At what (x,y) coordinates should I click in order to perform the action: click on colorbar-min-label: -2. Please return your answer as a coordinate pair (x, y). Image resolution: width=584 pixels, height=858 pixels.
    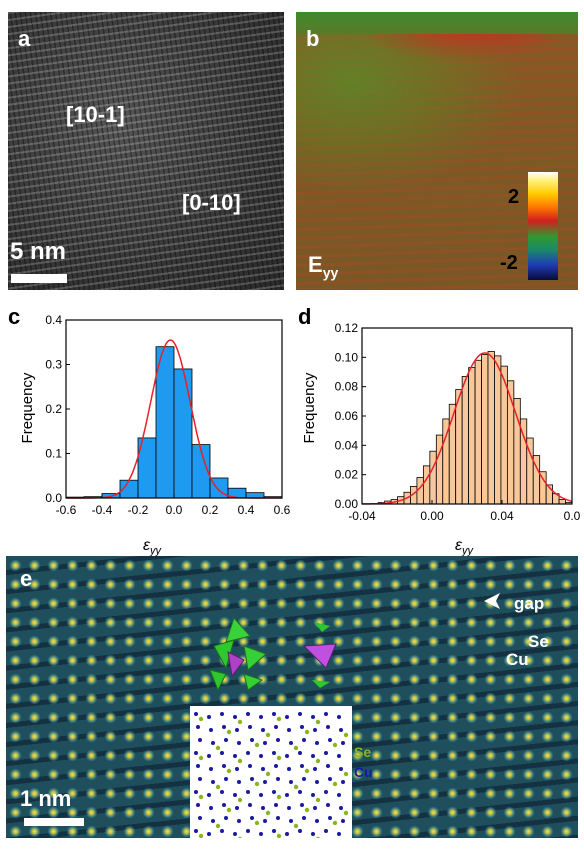
    Looking at the image, I should click on (509, 263).